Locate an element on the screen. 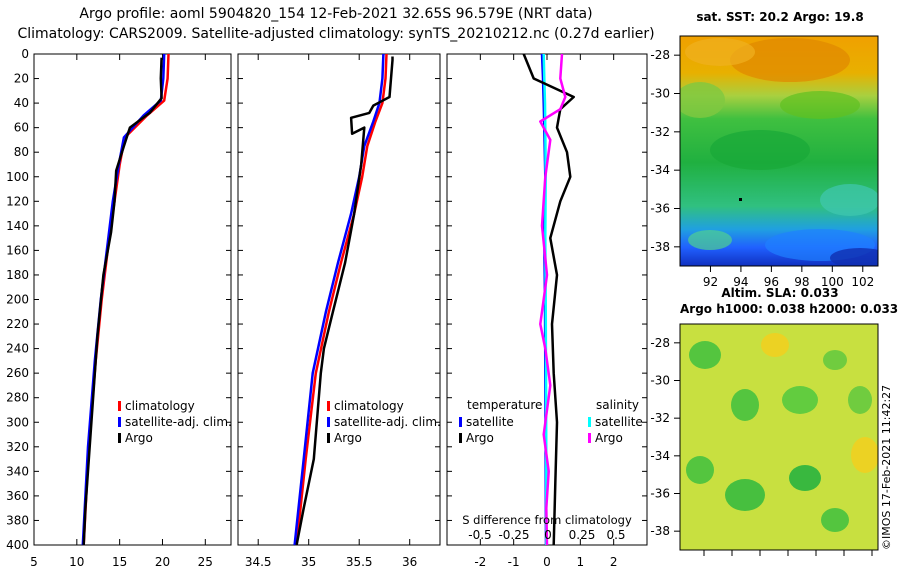 Image resolution: width=900 pixels, height=580 pixels. x-tick-label: 10 is located at coordinates (76, 562).